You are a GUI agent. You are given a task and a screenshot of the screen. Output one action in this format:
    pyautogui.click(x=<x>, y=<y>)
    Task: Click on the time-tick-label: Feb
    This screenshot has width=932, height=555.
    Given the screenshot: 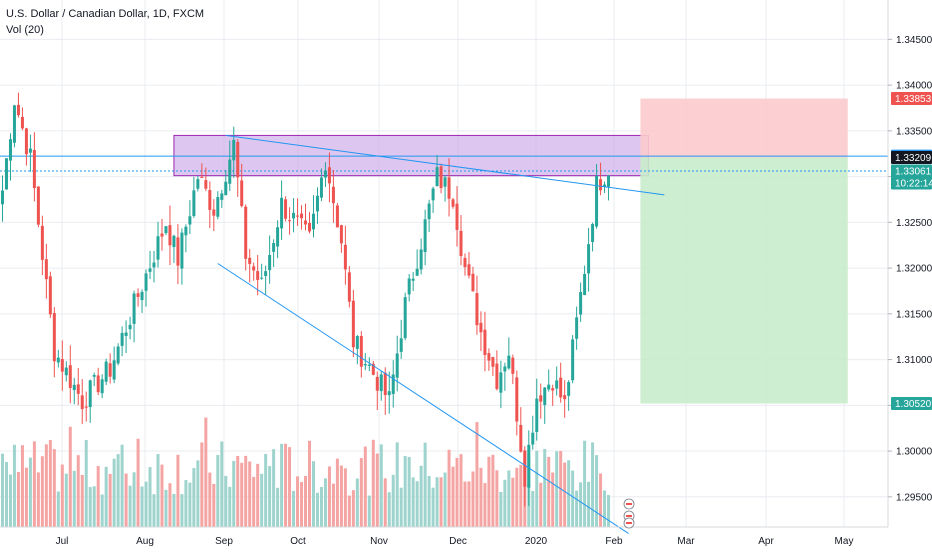 What is the action you would take?
    pyautogui.click(x=614, y=541)
    